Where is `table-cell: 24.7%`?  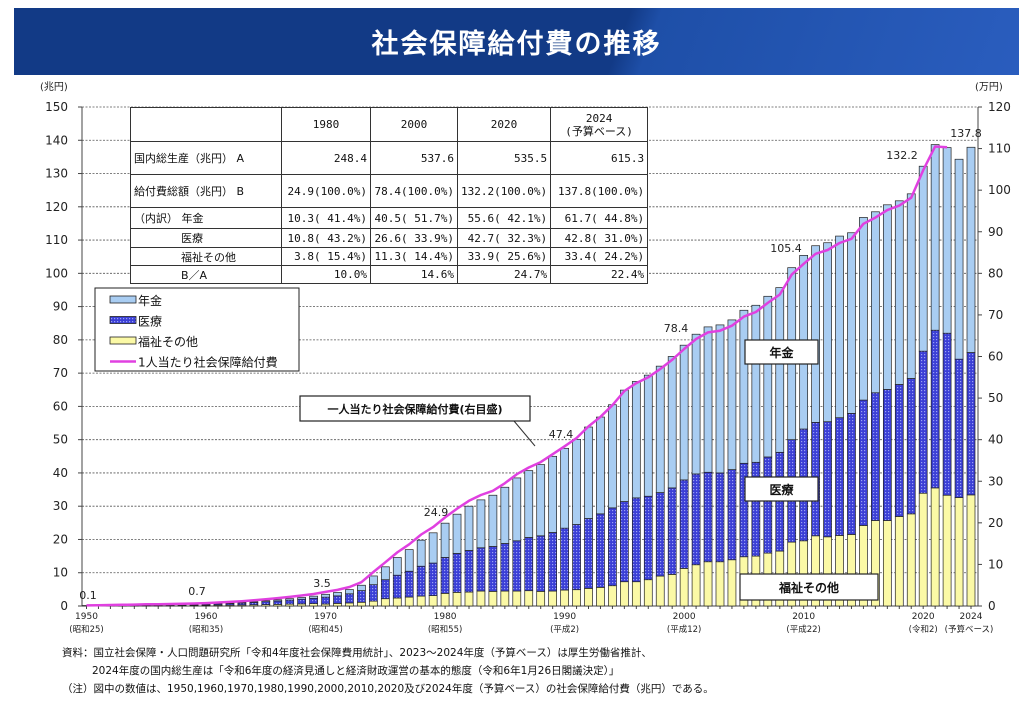
table-cell: 24.7% is located at coordinates (504, 274).